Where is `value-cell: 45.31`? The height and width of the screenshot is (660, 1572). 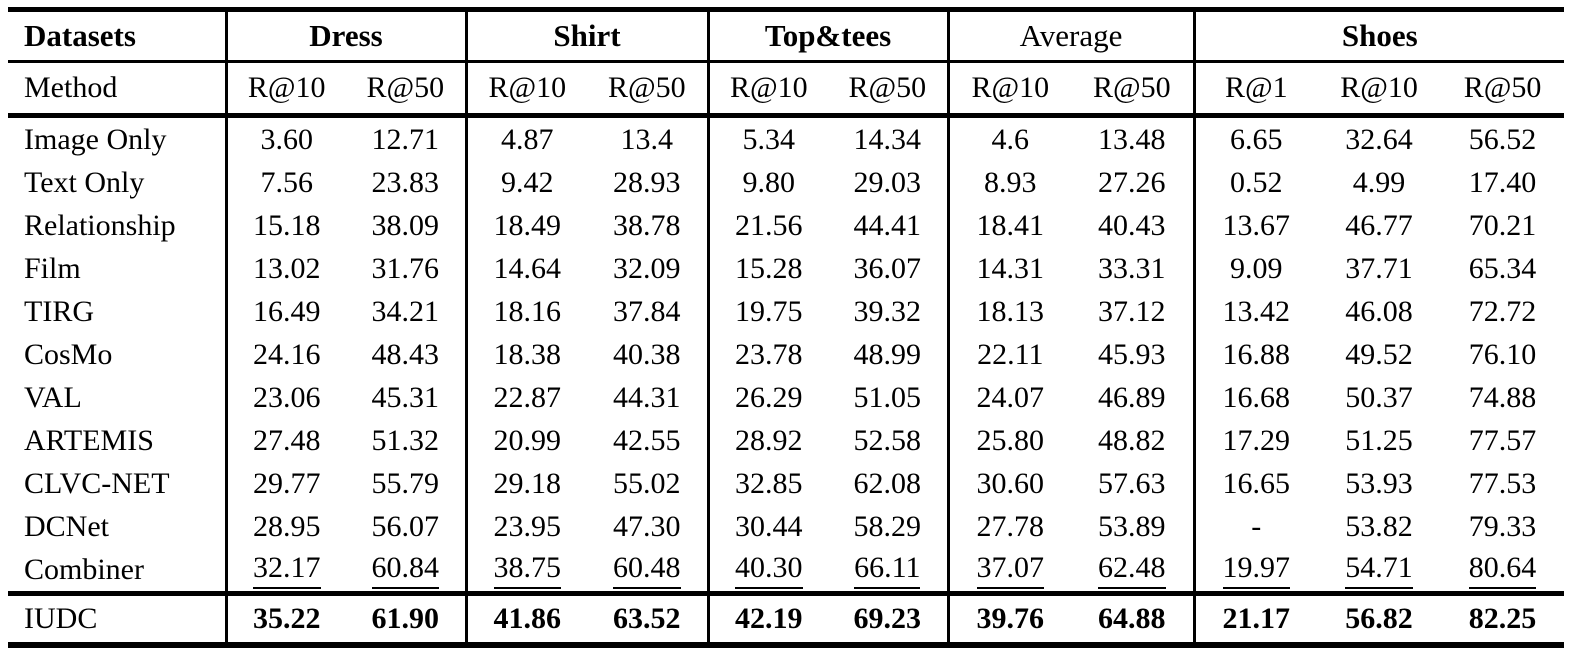
value-cell: 45.31 is located at coordinates (406, 397).